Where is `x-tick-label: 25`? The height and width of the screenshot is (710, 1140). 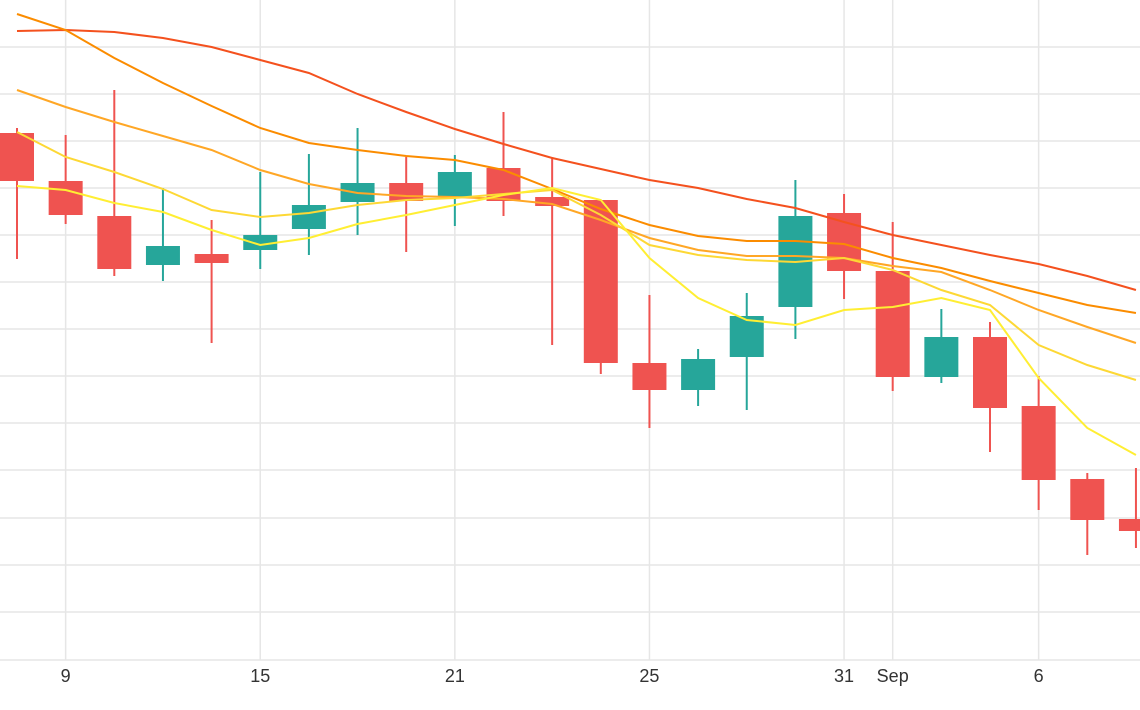
x-tick-label: 25 is located at coordinates (649, 676).